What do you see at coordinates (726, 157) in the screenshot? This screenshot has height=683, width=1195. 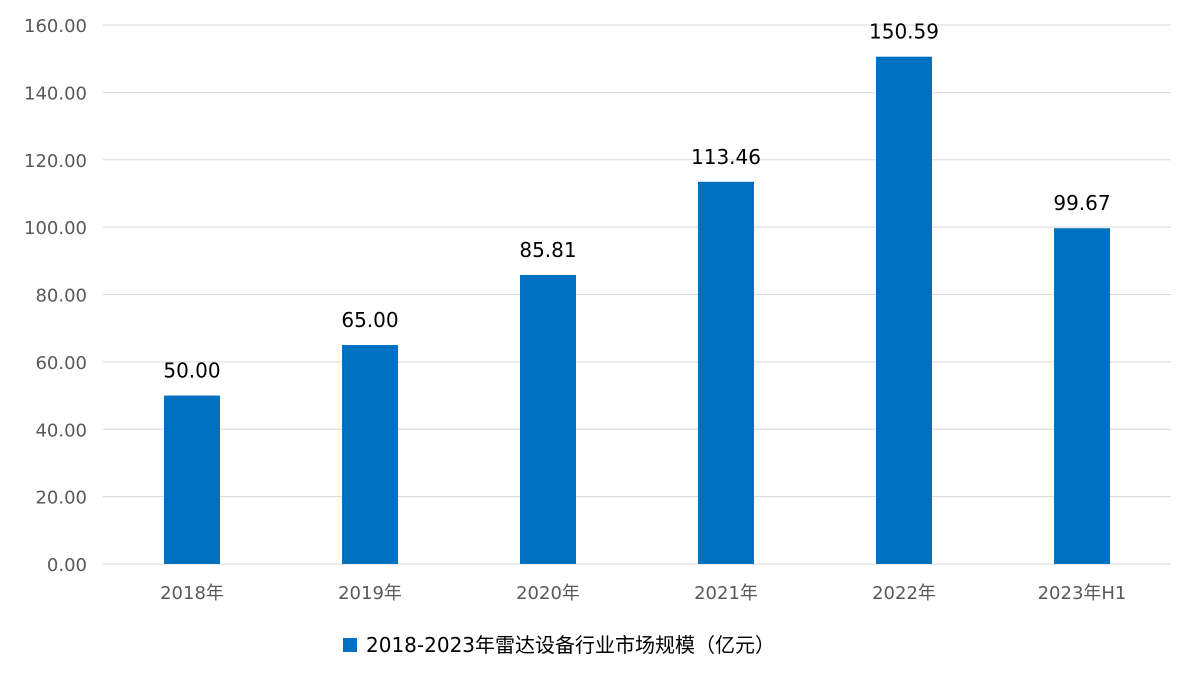 I see `data-label: 113.46` at bounding box center [726, 157].